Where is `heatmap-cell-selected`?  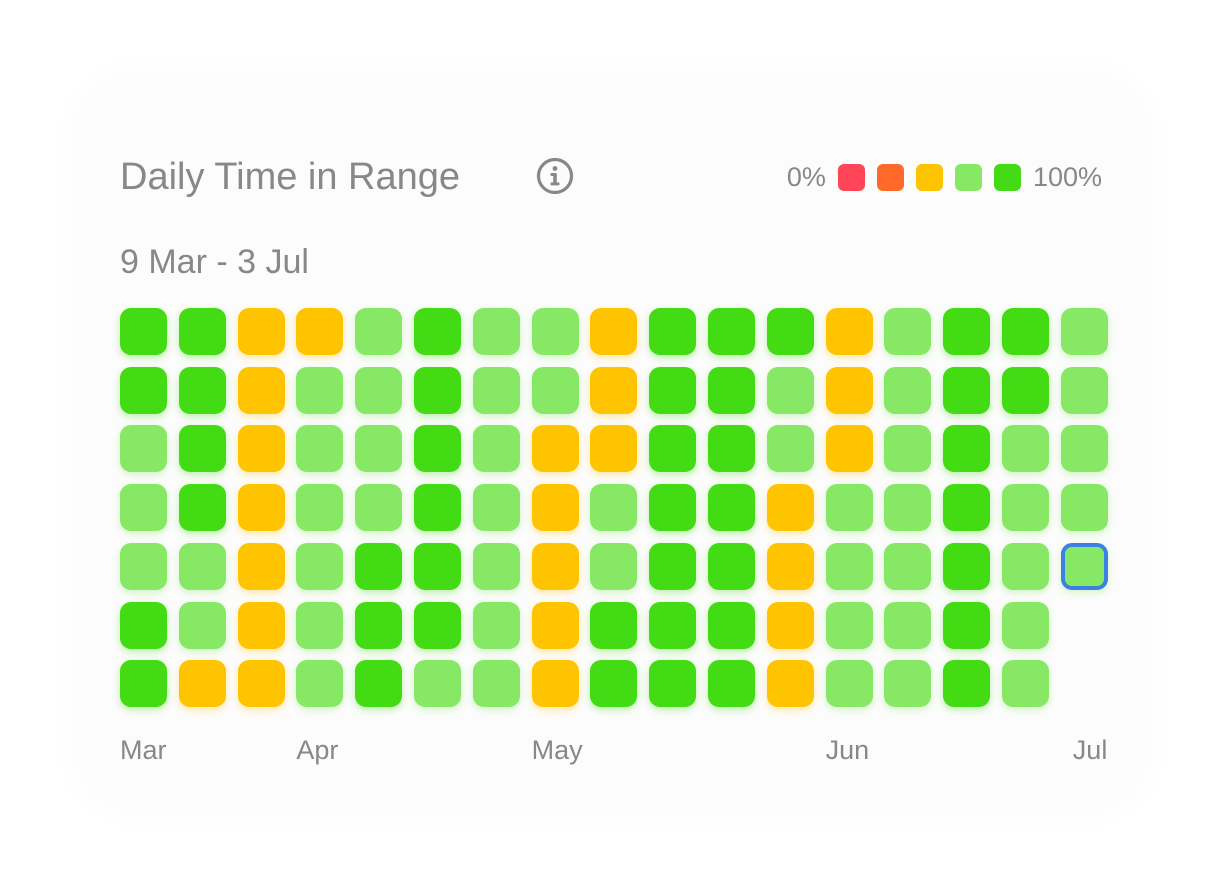 heatmap-cell-selected is located at coordinates (1084, 566).